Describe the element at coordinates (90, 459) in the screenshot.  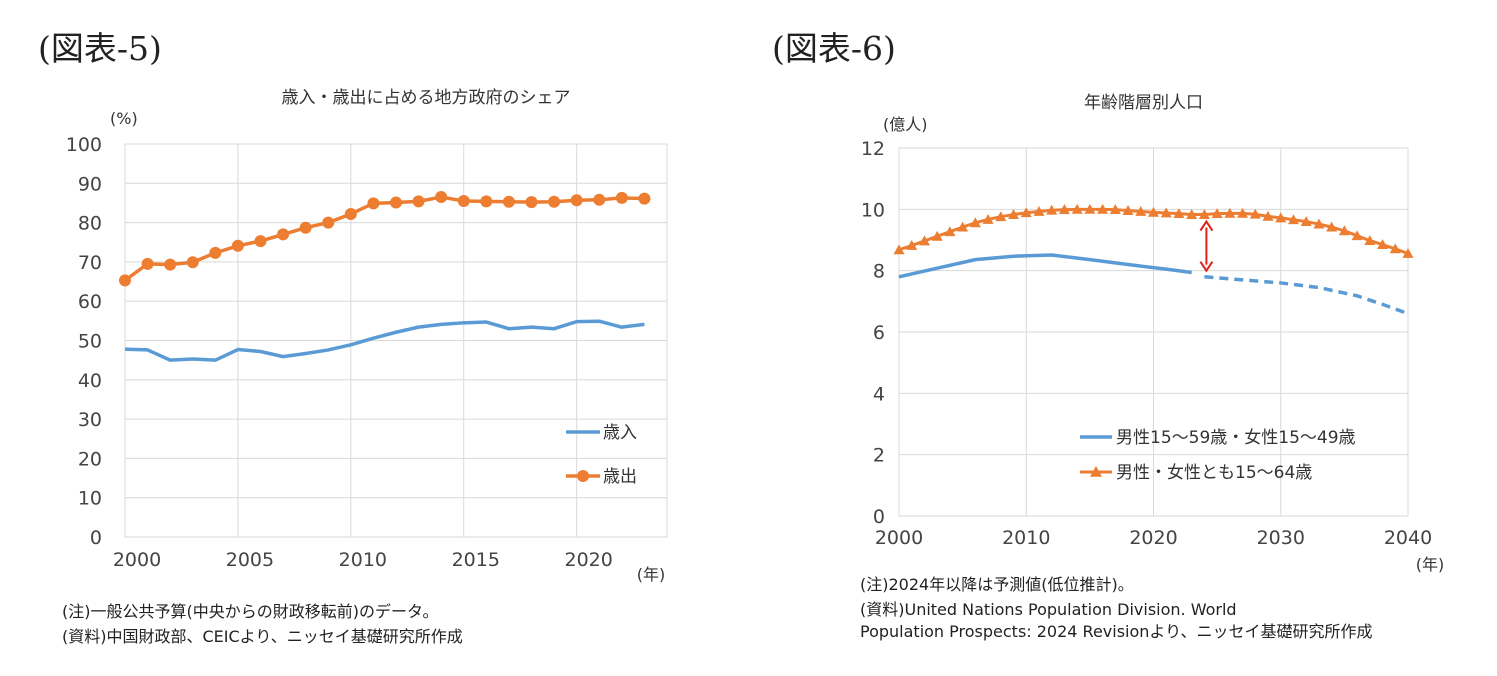
I see `chart5-y-tick: 20` at that location.